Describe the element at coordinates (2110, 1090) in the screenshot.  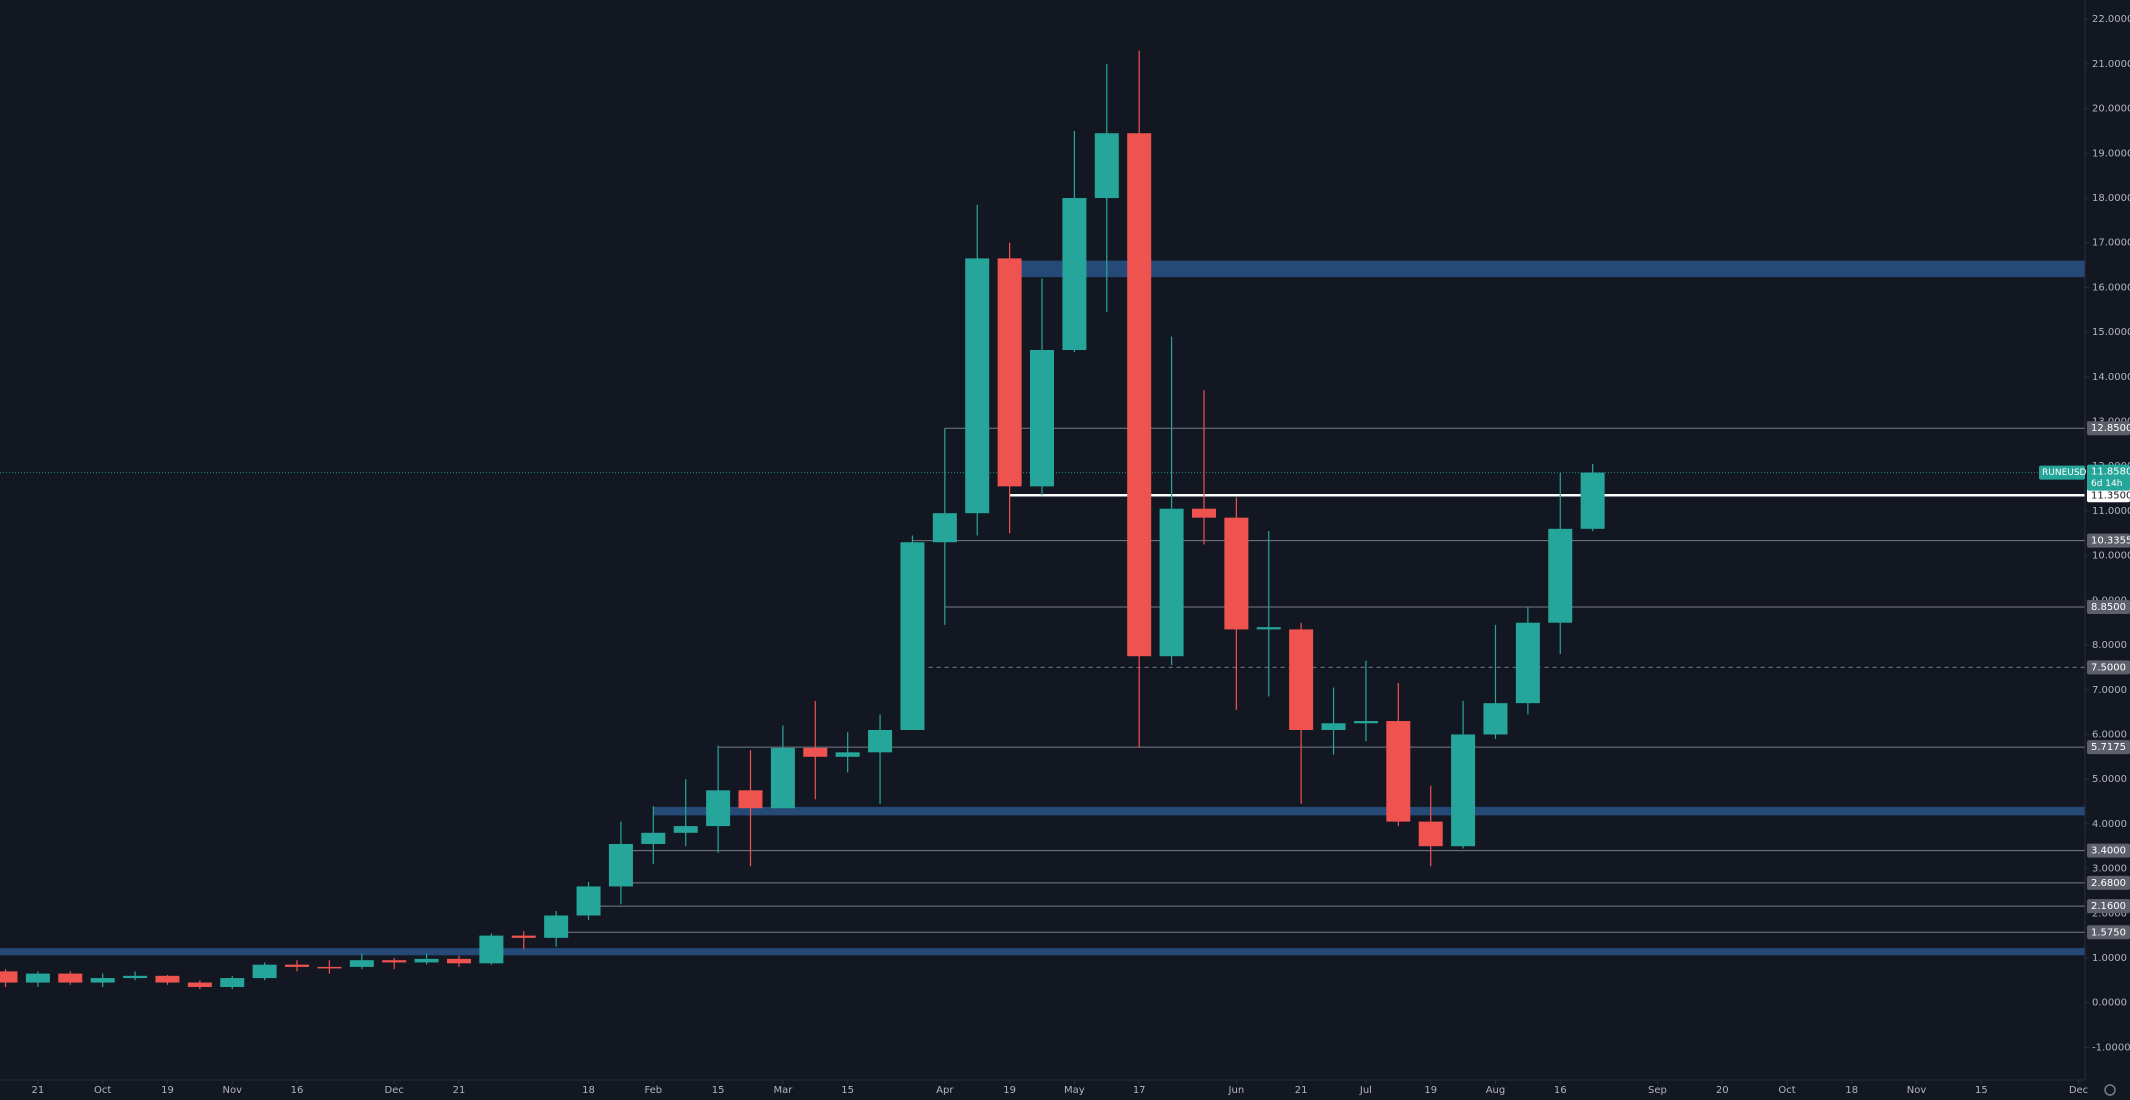
I see `settings-icon` at that location.